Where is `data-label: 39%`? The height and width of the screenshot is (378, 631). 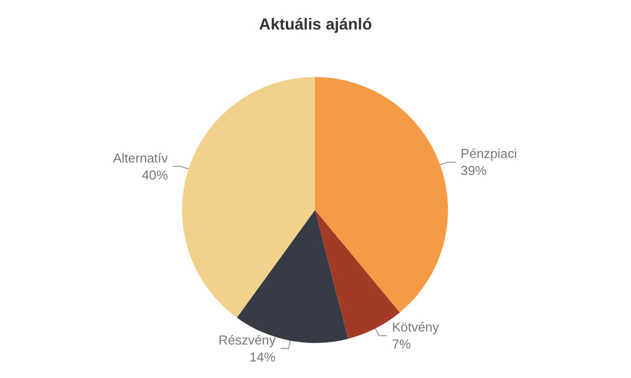
data-label: 39% is located at coordinates (474, 170).